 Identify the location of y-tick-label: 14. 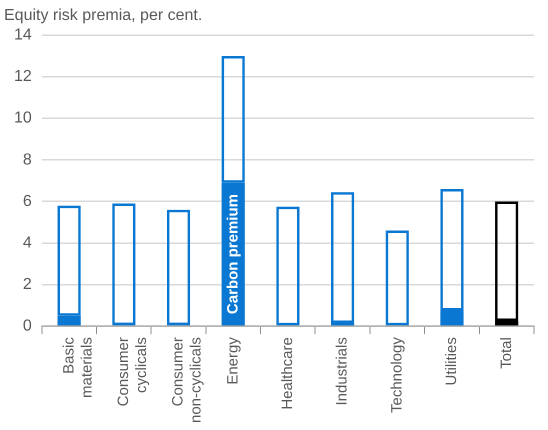
(23, 35).